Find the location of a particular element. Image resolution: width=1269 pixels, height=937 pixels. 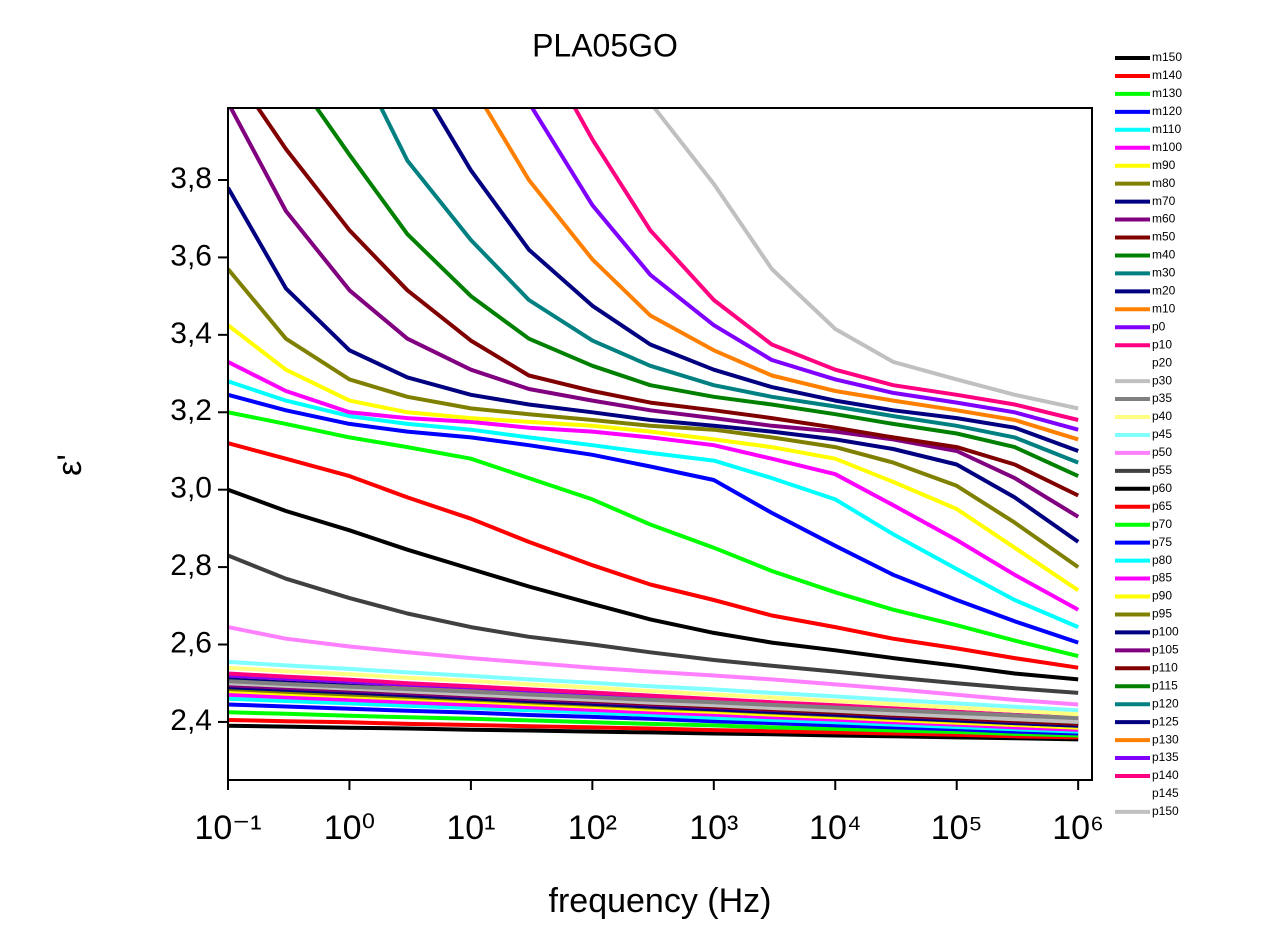

y-tick-label: 3,8 is located at coordinates (191, 178).